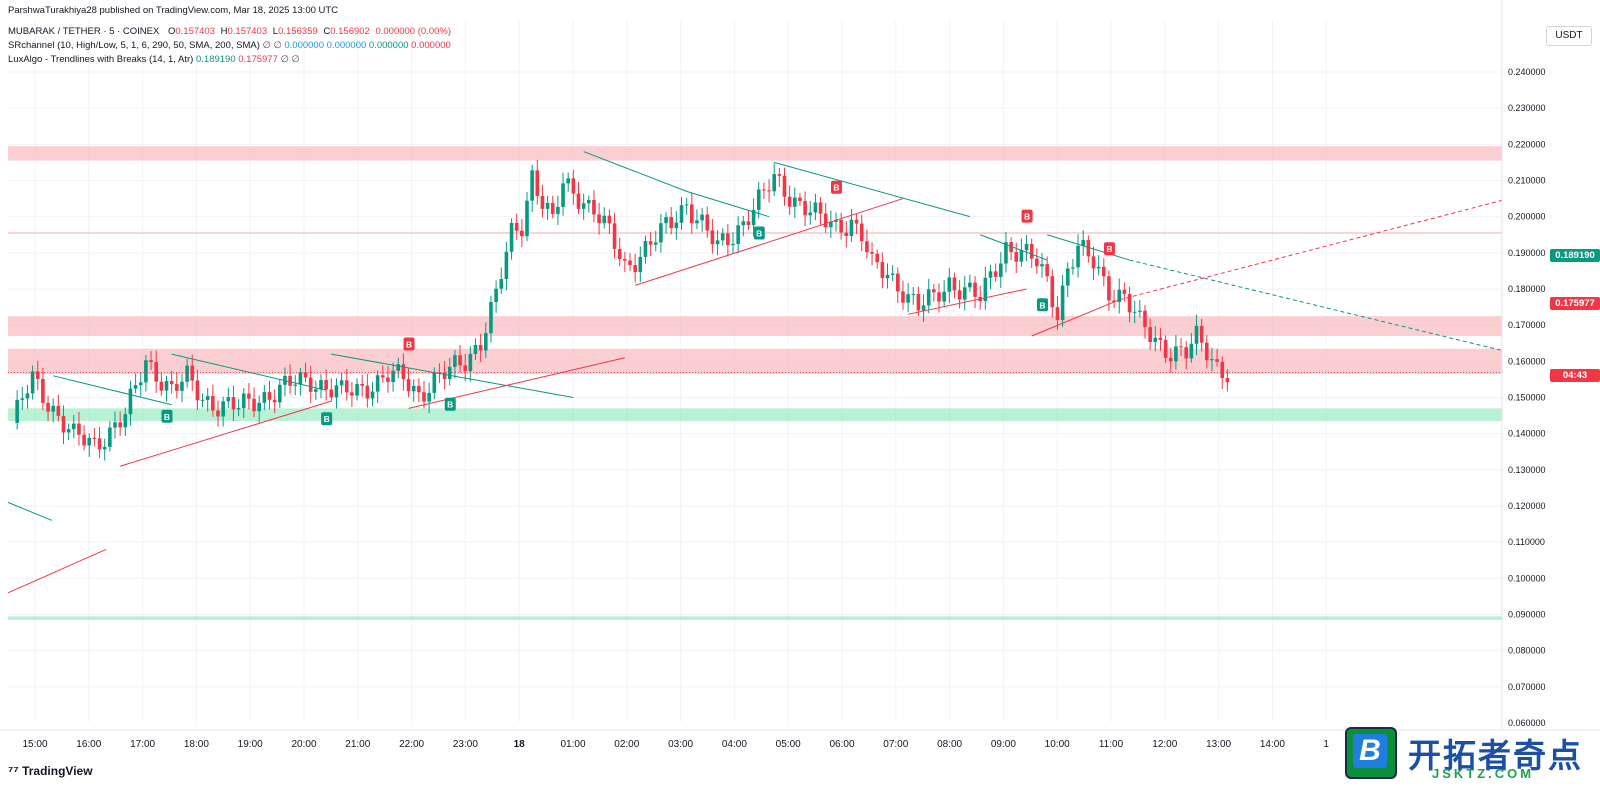  Describe the element at coordinates (1272, 744) in the screenshot. I see `x-tick-label: 14:00` at that location.